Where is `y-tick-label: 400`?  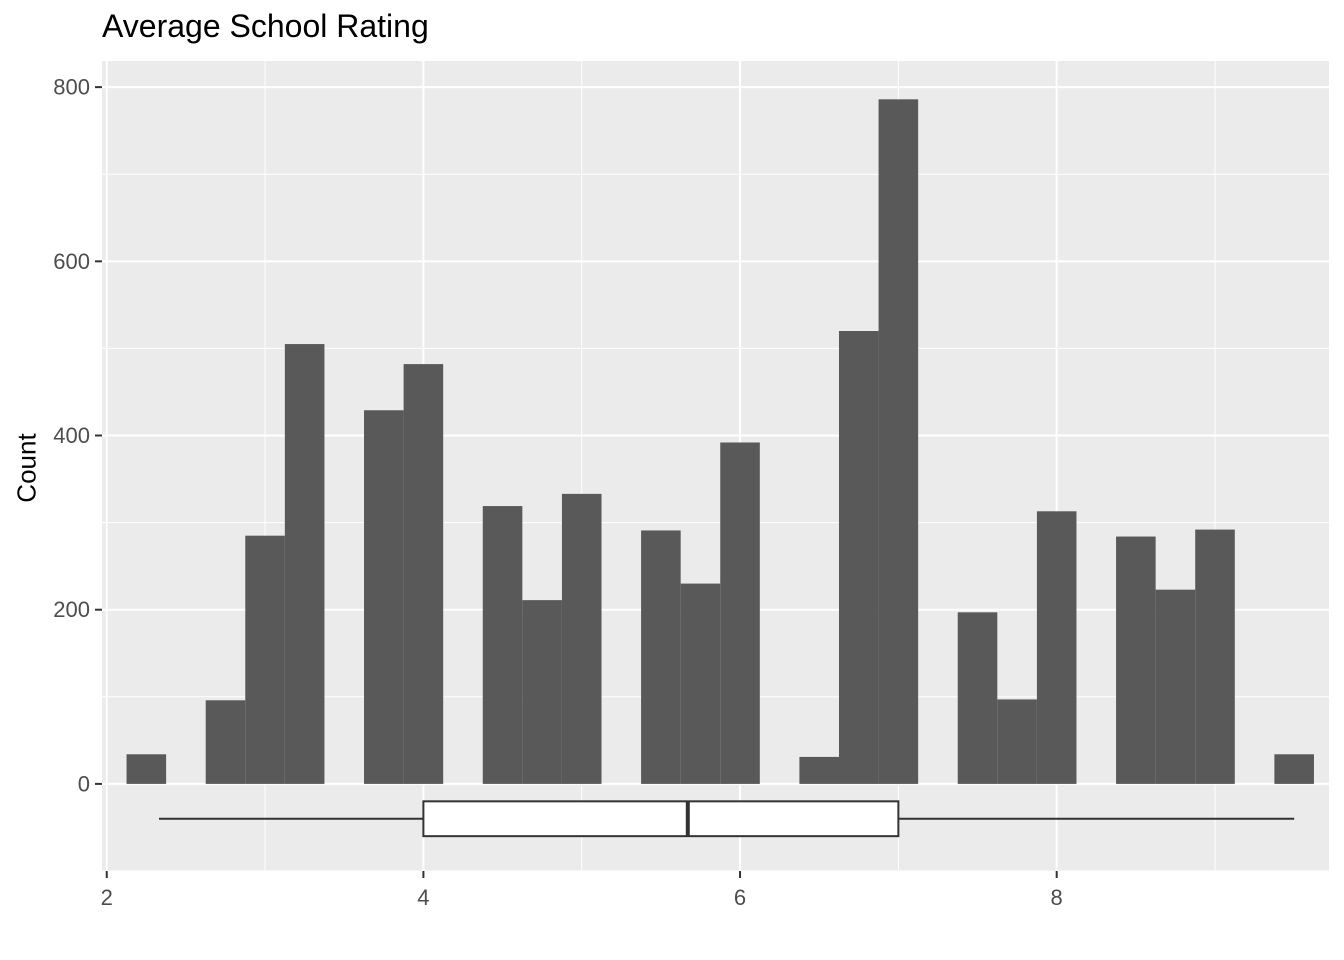
y-tick-label: 400 is located at coordinates (71, 435).